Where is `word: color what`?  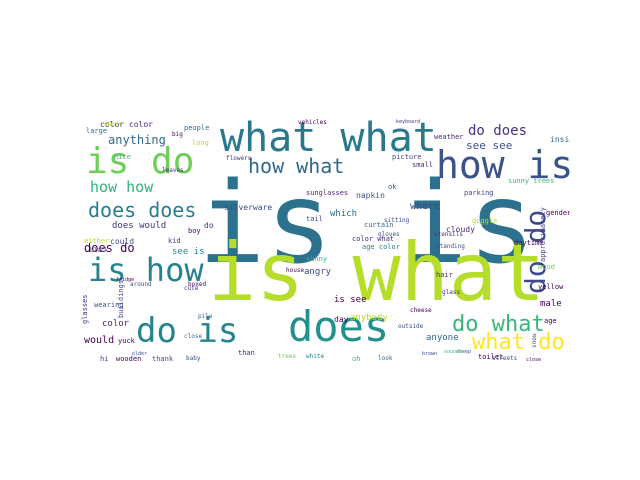
word: color what is located at coordinates (373, 239).